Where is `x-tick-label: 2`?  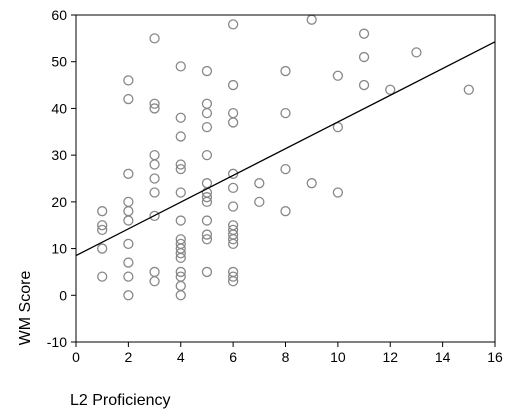 x-tick-label: 2 is located at coordinates (128, 357).